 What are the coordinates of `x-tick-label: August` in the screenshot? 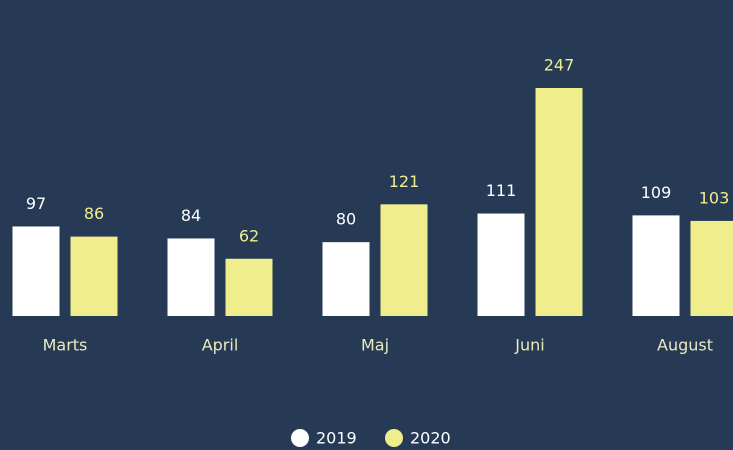 It's located at (685, 345).